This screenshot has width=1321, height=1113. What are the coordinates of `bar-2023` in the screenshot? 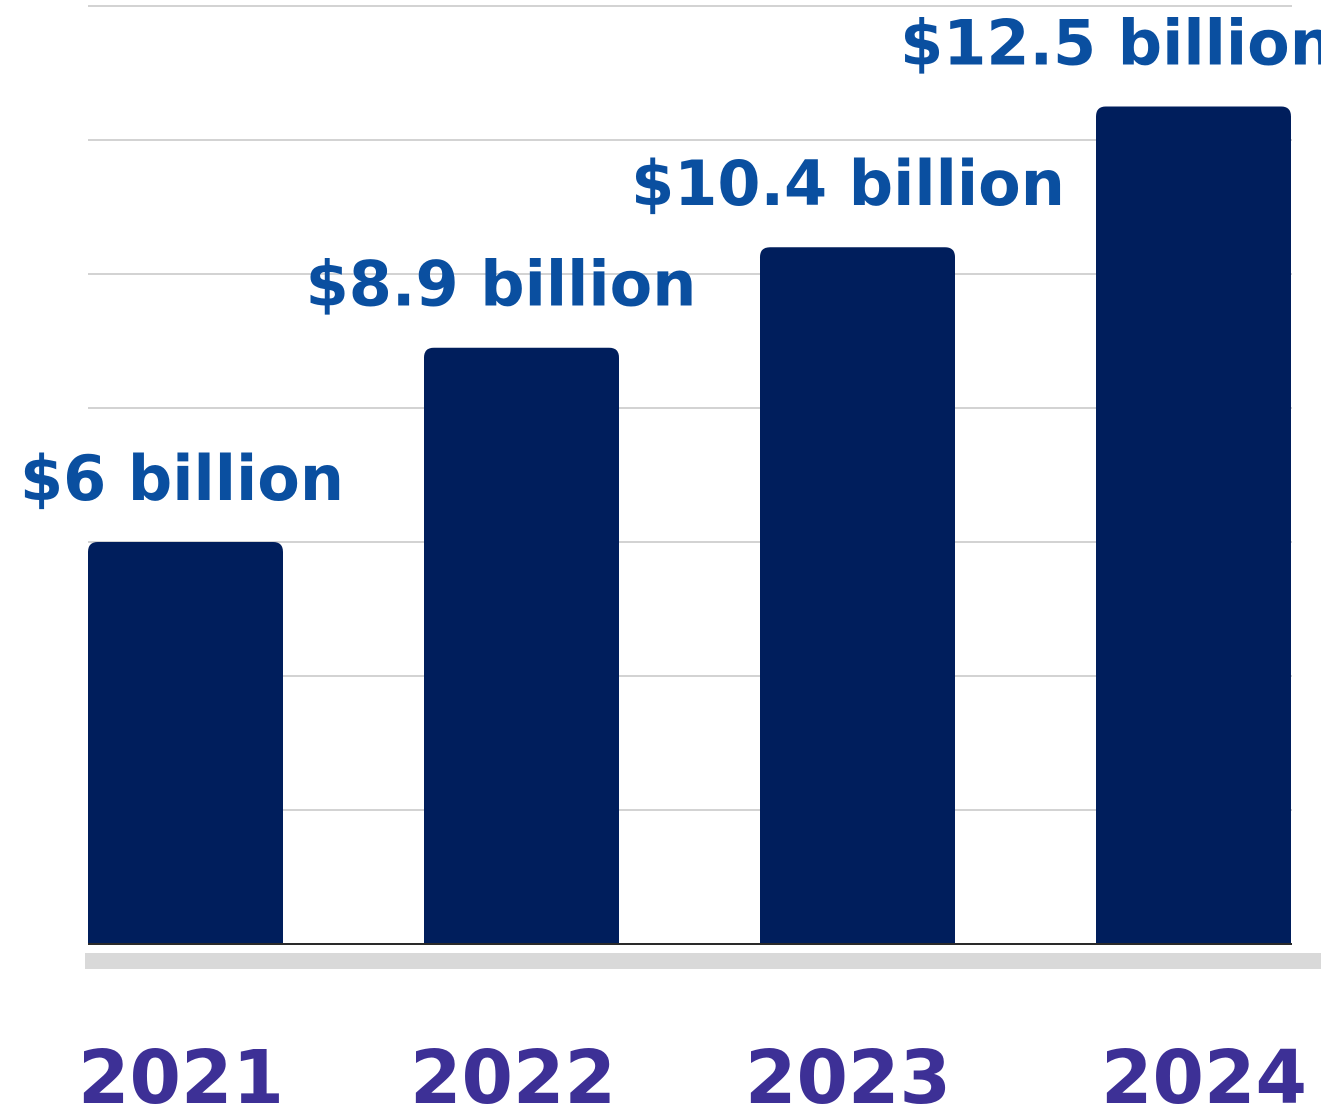 It's located at (857, 595).